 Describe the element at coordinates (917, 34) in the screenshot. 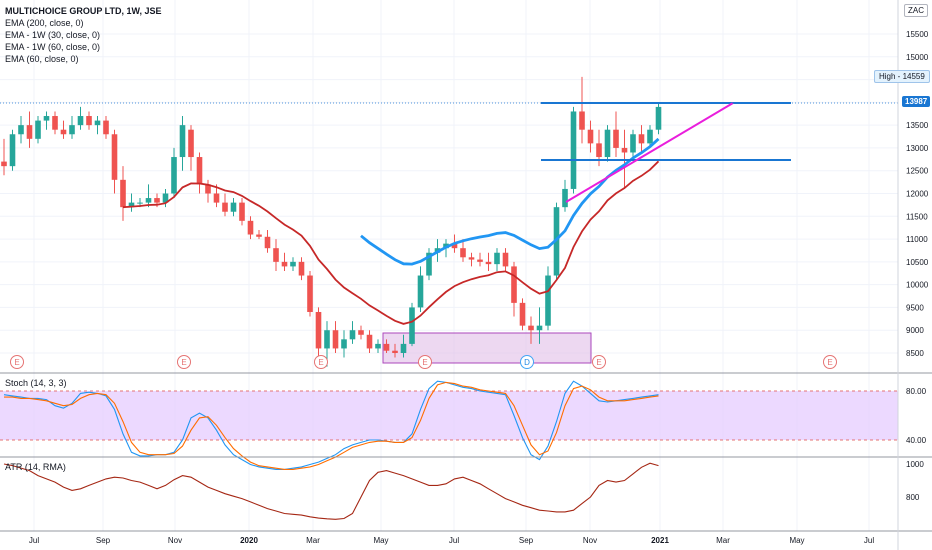

I see `price-axis-label: 15500` at that location.